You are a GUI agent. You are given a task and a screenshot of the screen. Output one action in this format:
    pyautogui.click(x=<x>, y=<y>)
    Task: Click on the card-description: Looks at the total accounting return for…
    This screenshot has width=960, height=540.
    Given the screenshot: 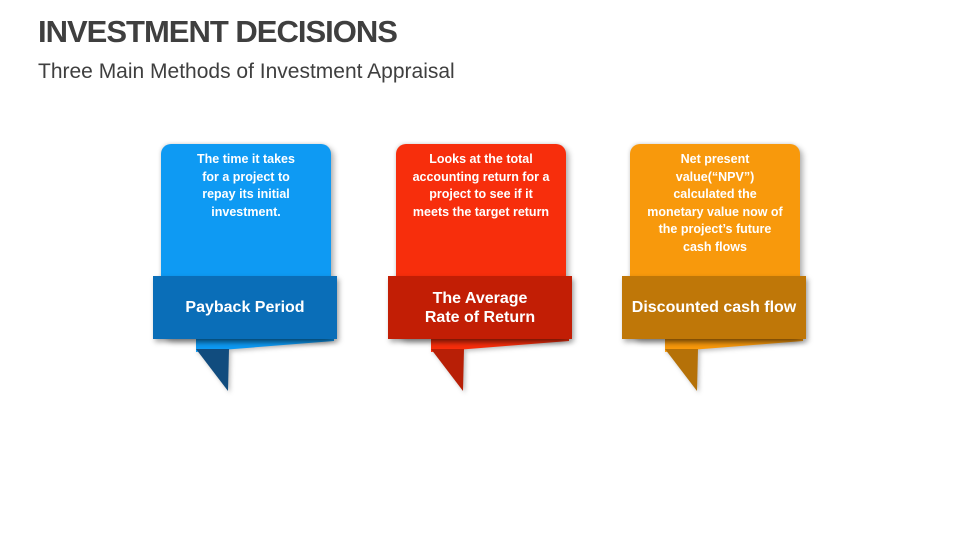 What is the action you would take?
    pyautogui.click(x=481, y=185)
    